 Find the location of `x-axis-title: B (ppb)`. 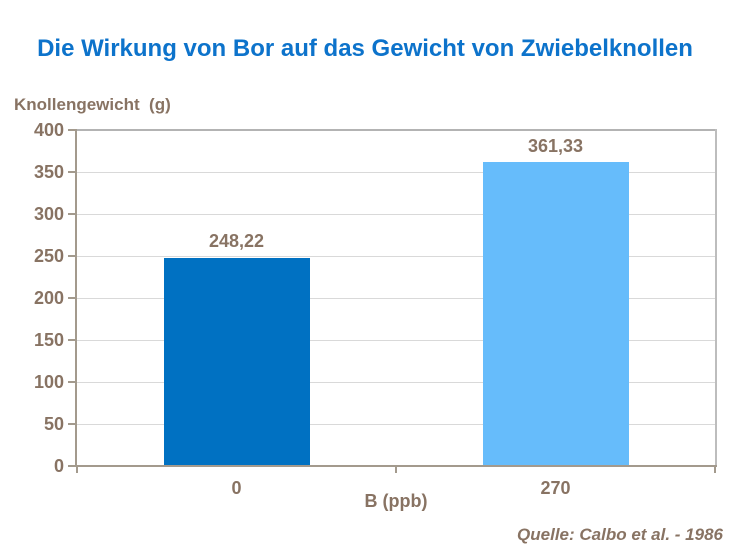

x-axis-title: B (ppb) is located at coordinates (396, 501).